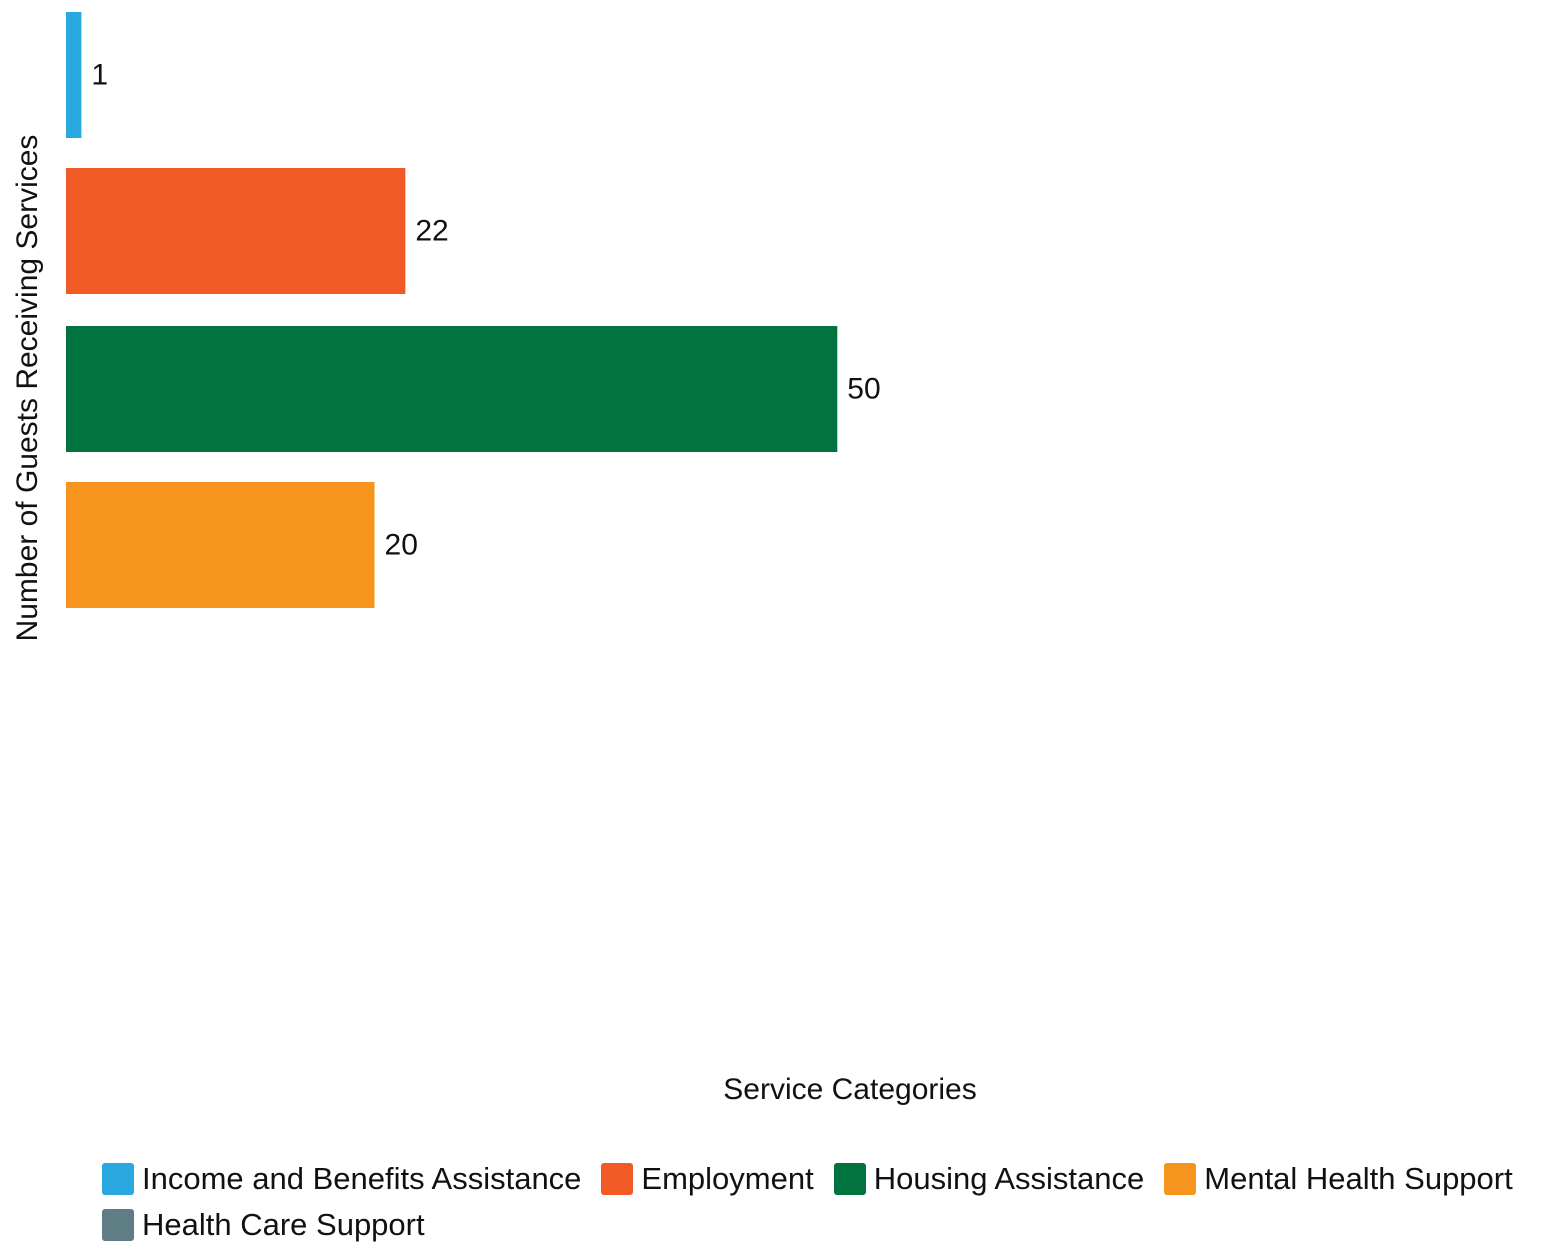 Image resolution: width=1550 pixels, height=1244 pixels. What do you see at coordinates (27, 388) in the screenshot?
I see `y-axis-title: Number of Guests Receiving Services` at bounding box center [27, 388].